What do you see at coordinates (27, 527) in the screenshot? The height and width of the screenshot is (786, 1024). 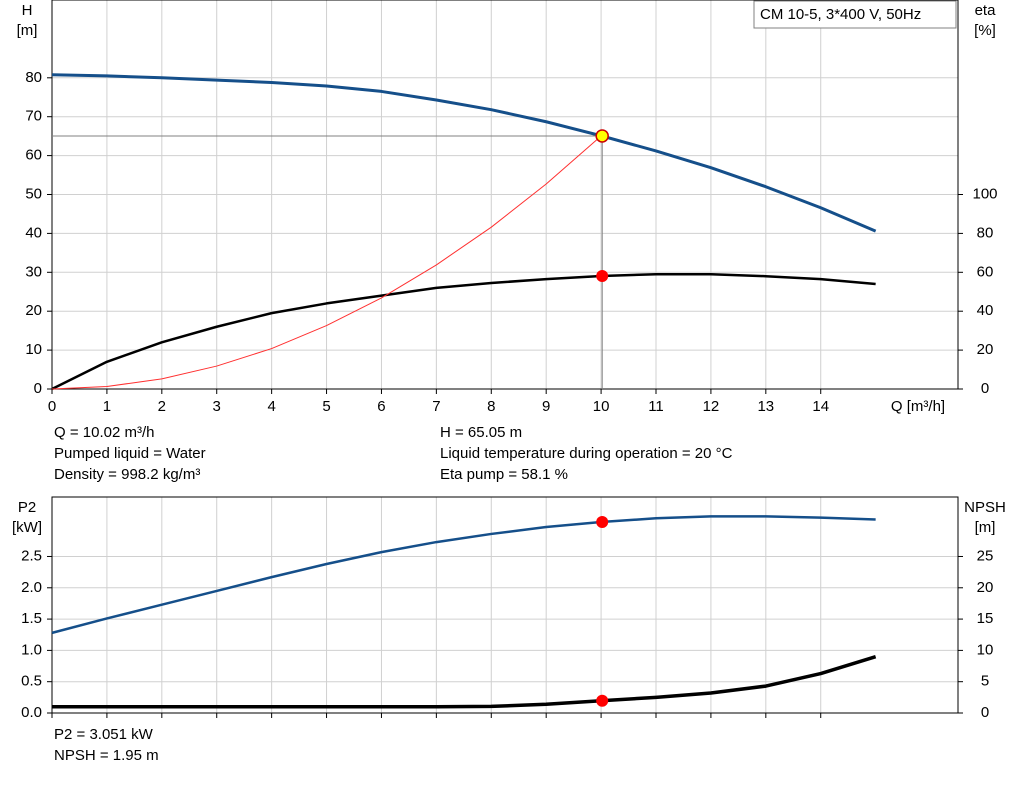 I see `y-axis-label: [kW]` at bounding box center [27, 527].